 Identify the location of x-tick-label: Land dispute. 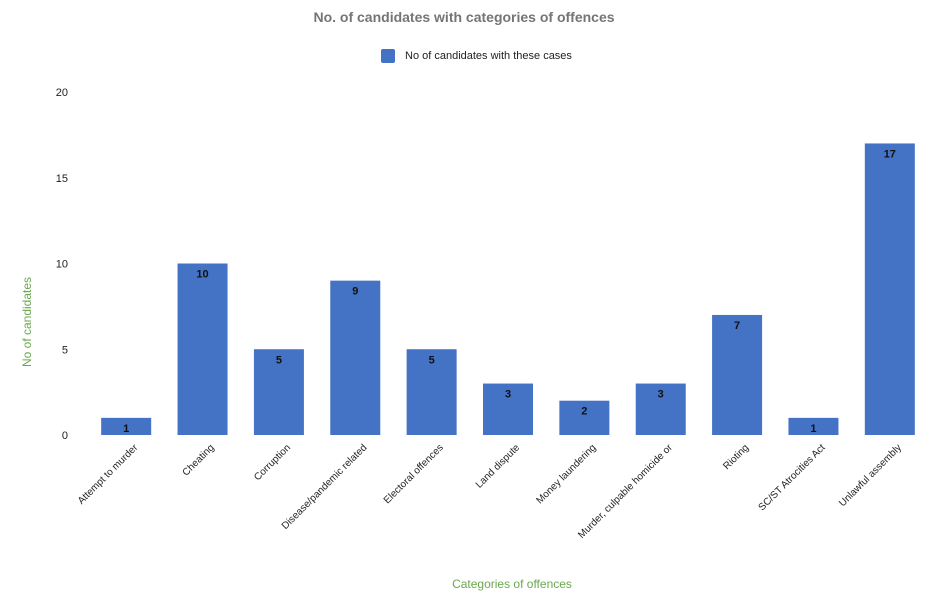
(498, 466).